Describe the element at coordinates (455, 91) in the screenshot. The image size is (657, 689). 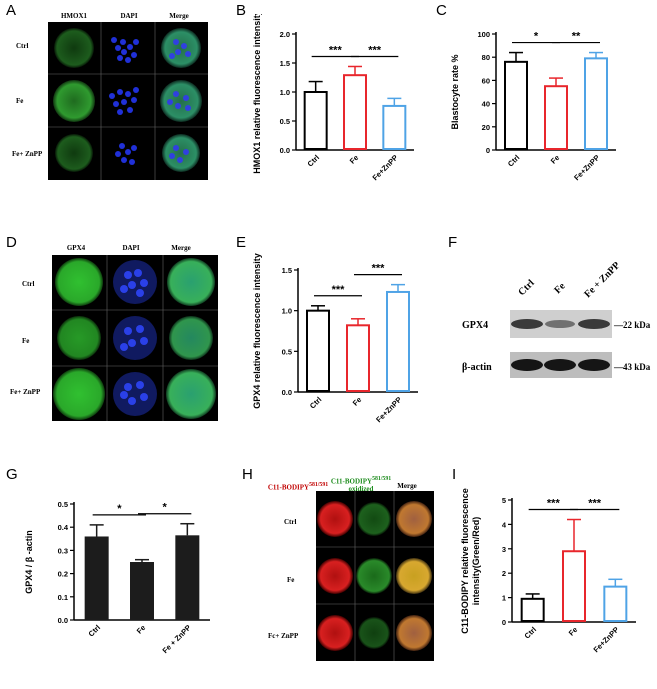
I see `y-axis-label: Blastocyte rate %` at that location.